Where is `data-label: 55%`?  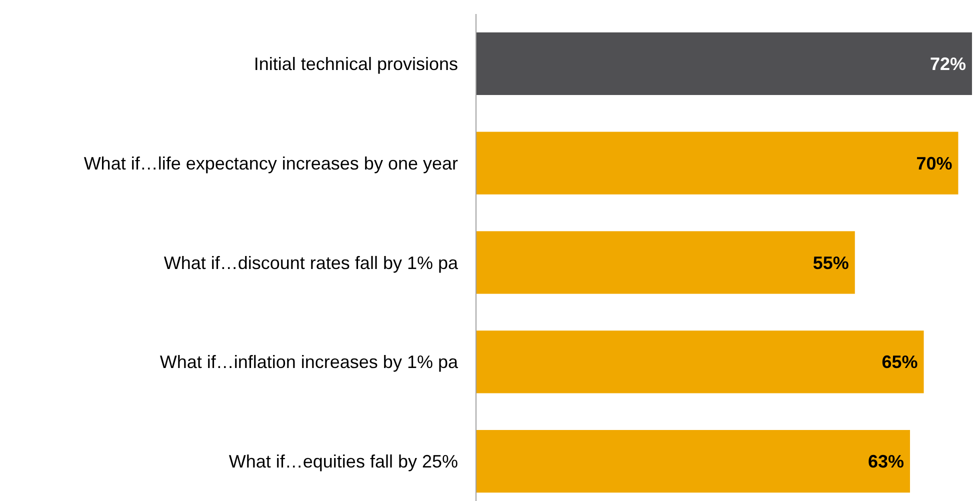
data-label: 55% is located at coordinates (830, 262).